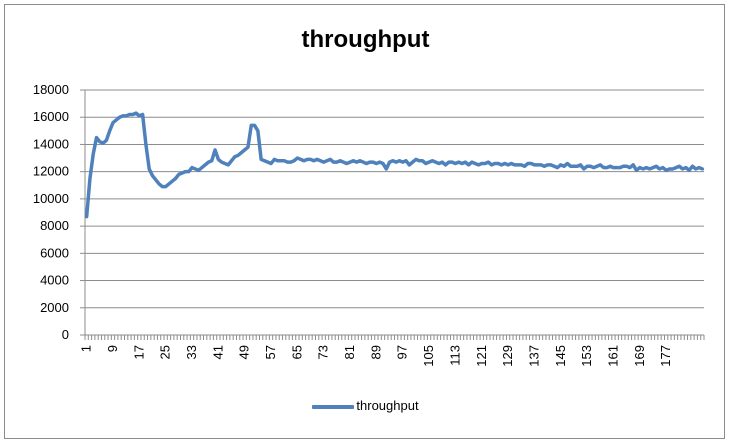 The height and width of the screenshot is (445, 731). What do you see at coordinates (270, 352) in the screenshot?
I see `x-tick-label: 57` at bounding box center [270, 352].